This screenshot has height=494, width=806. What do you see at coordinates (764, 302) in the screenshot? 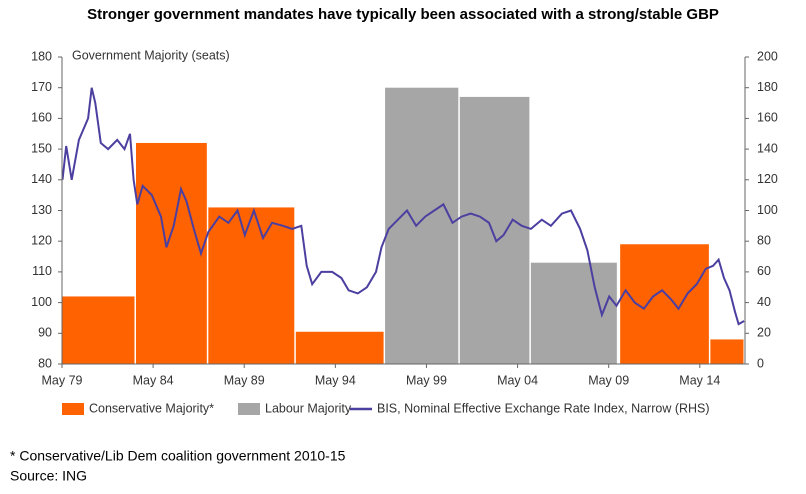
I see `y2-tick-label: 40` at bounding box center [764, 302].